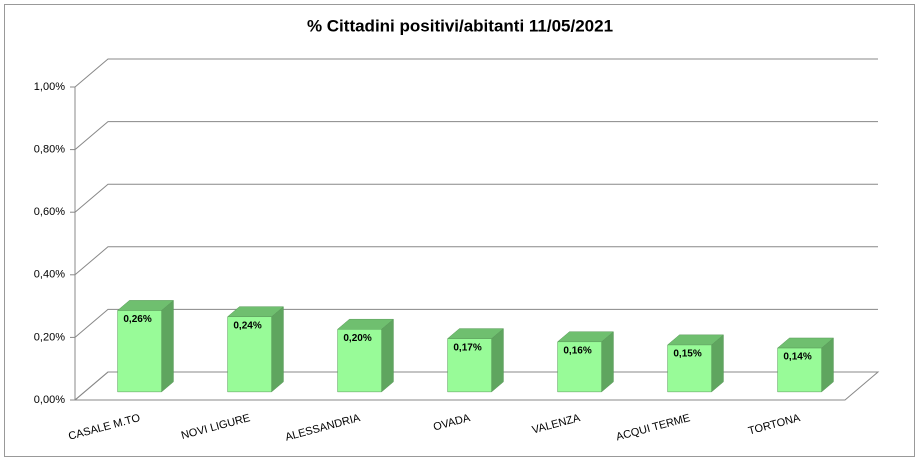  What do you see at coordinates (577, 350) in the screenshot?
I see `value-label: 0,16%` at bounding box center [577, 350].